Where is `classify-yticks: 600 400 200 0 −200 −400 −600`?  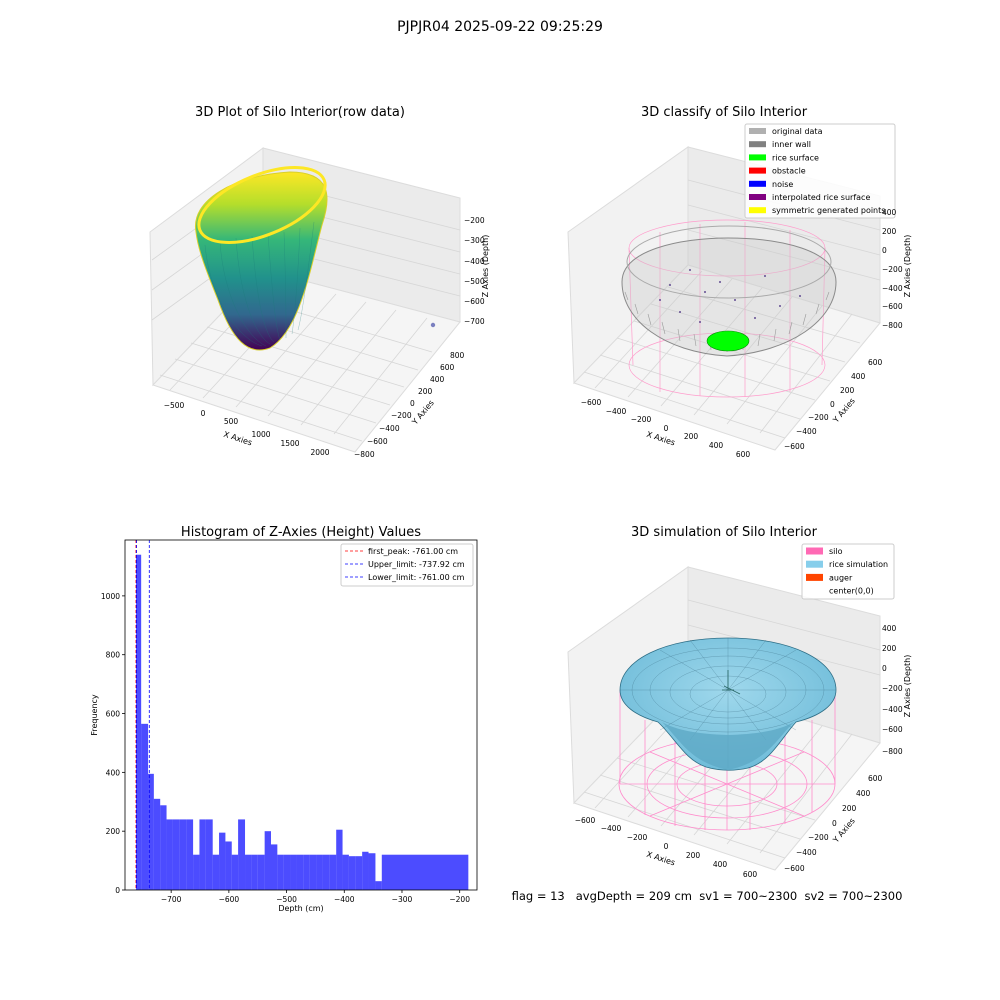 classify-yticks: 600 400 200 0 −200 −400 −600 is located at coordinates (833, 404).